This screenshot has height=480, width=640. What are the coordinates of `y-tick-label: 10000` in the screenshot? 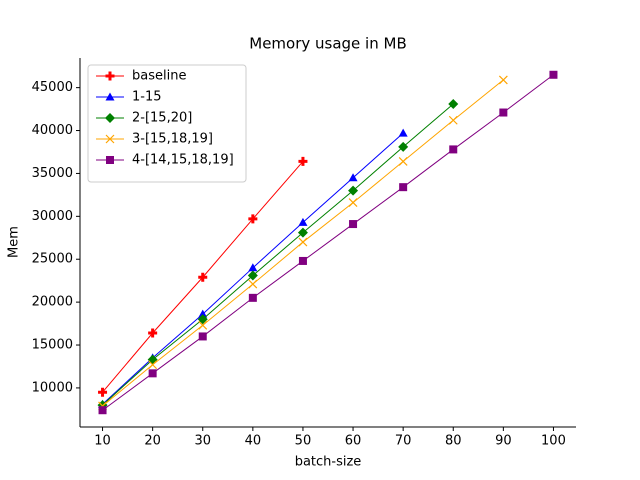 It's located at (52, 387).